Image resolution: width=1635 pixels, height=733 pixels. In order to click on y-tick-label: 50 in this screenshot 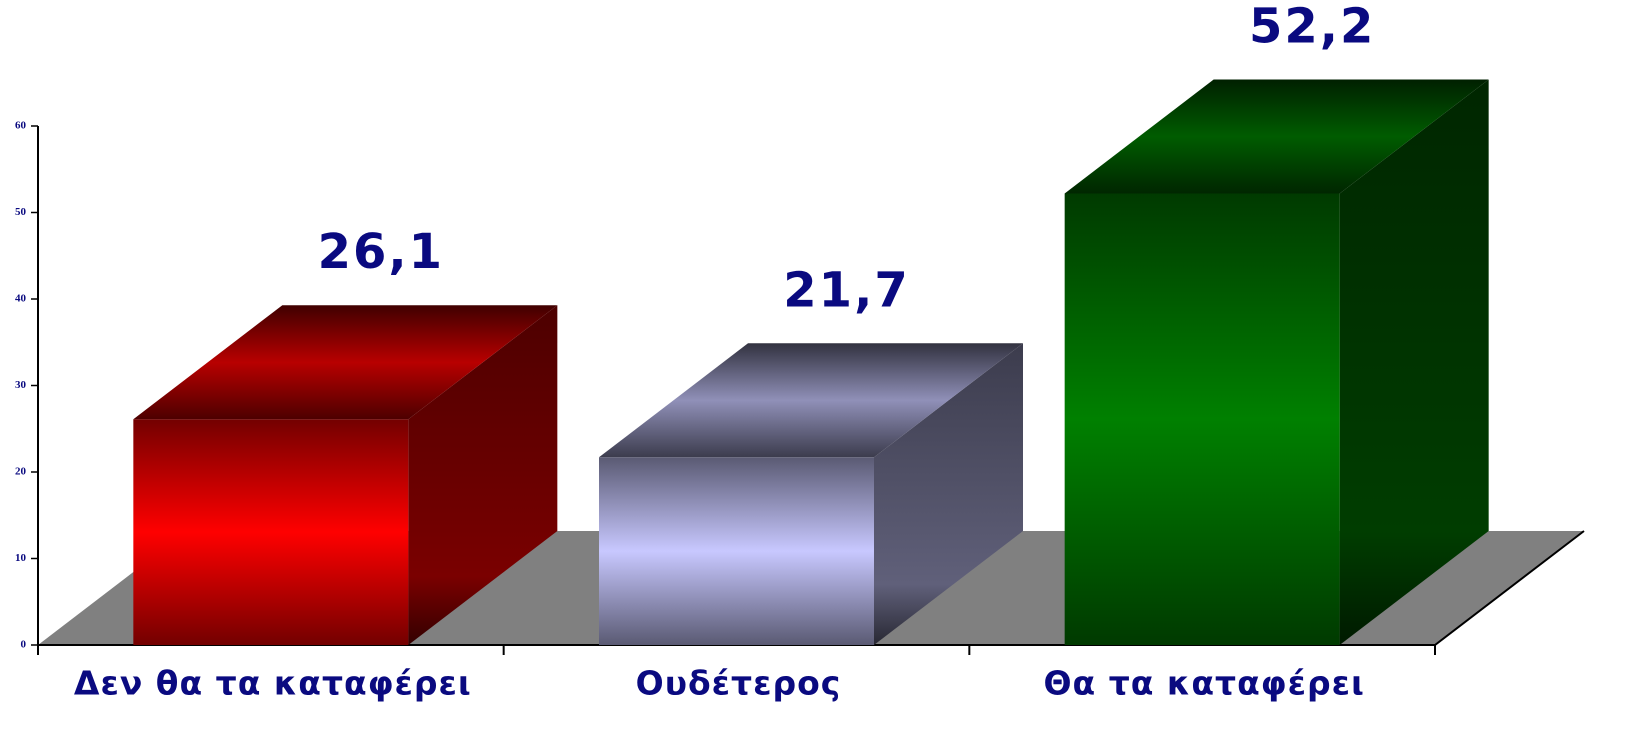, I will do `click(21, 212)`.